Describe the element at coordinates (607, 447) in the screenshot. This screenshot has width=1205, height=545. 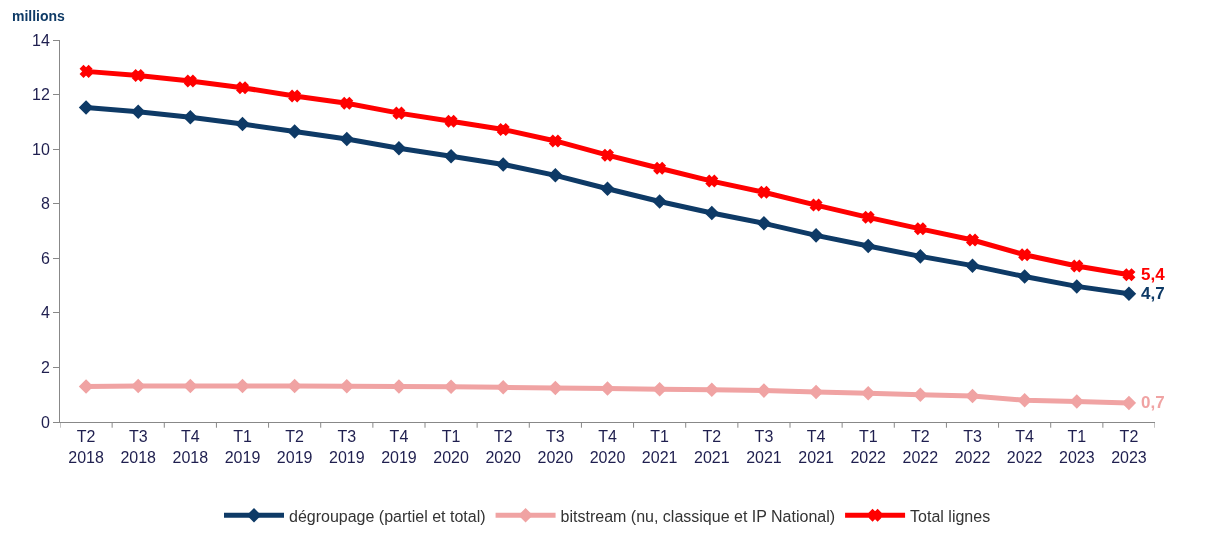
I see `x-tick-label: T4 2020` at that location.